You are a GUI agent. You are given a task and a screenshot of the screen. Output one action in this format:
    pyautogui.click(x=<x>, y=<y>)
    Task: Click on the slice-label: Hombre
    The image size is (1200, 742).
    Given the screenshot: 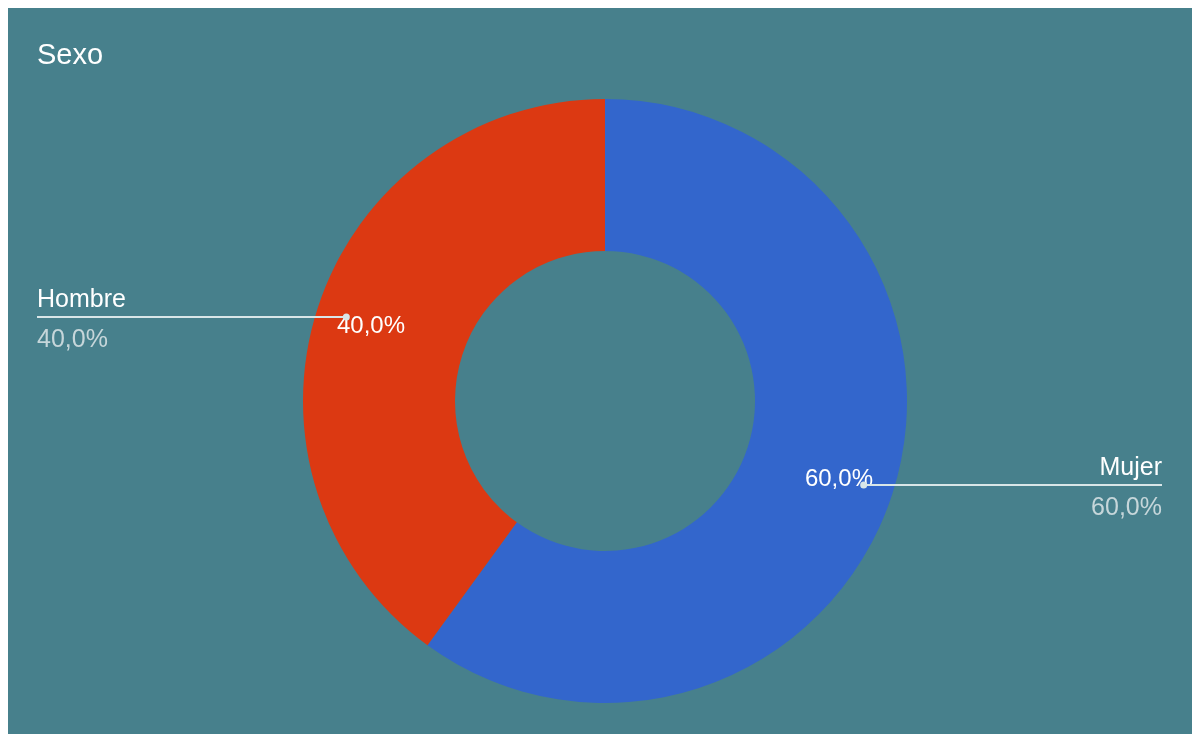 What is the action you would take?
    pyautogui.click(x=81, y=297)
    